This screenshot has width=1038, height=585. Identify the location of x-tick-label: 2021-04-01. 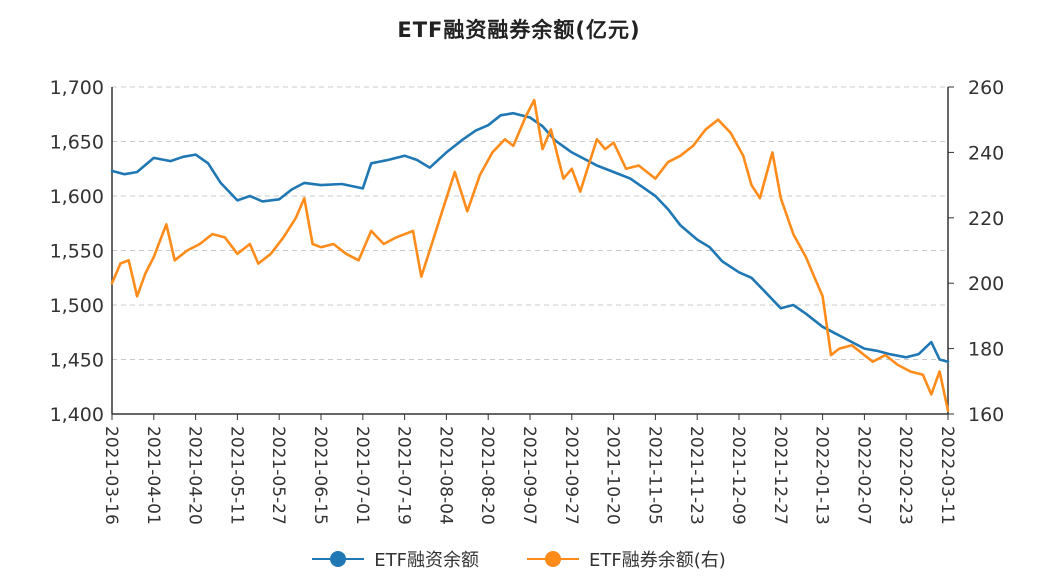
(153, 475).